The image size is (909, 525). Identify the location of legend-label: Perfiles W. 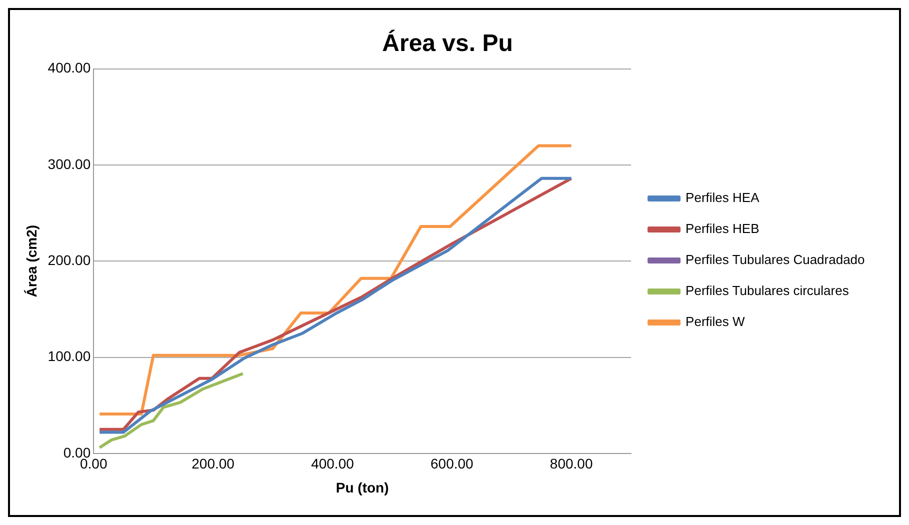
(716, 322).